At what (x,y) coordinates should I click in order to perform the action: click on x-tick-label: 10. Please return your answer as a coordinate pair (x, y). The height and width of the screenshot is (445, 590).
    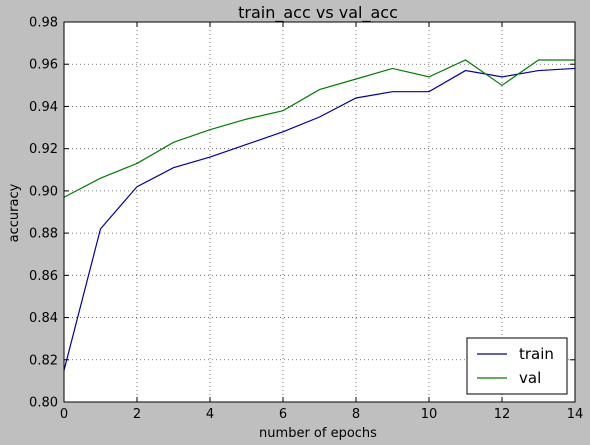
    Looking at the image, I should click on (429, 414).